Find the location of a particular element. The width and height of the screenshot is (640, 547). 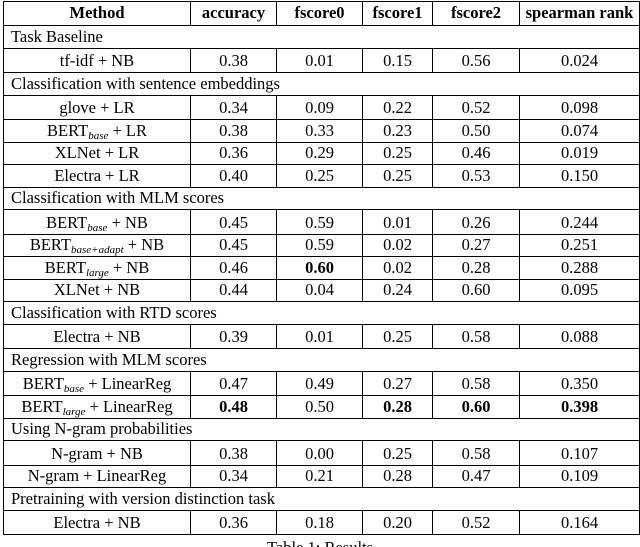

spearman-cell: 0.288 is located at coordinates (579, 268).